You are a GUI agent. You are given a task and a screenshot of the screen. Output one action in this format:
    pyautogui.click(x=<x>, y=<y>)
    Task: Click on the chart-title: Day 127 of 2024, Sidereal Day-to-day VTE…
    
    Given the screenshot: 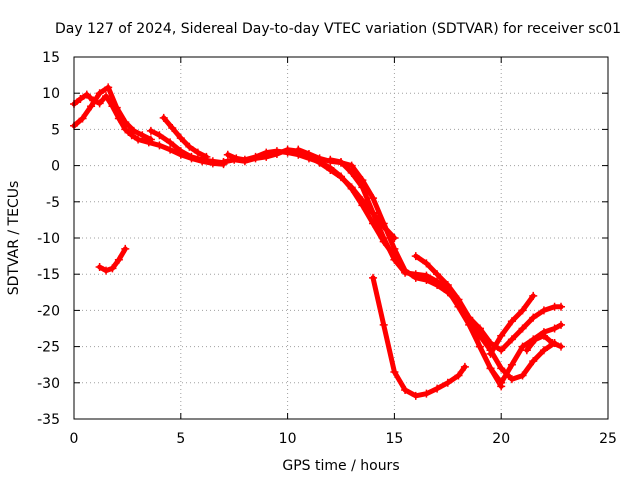 What is the action you would take?
    pyautogui.click(x=338, y=29)
    